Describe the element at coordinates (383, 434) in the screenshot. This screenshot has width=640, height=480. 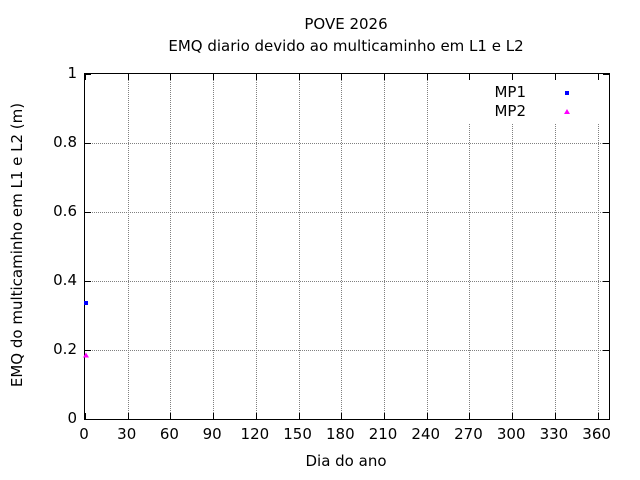
I see `x-tick-label: 210` at that location.